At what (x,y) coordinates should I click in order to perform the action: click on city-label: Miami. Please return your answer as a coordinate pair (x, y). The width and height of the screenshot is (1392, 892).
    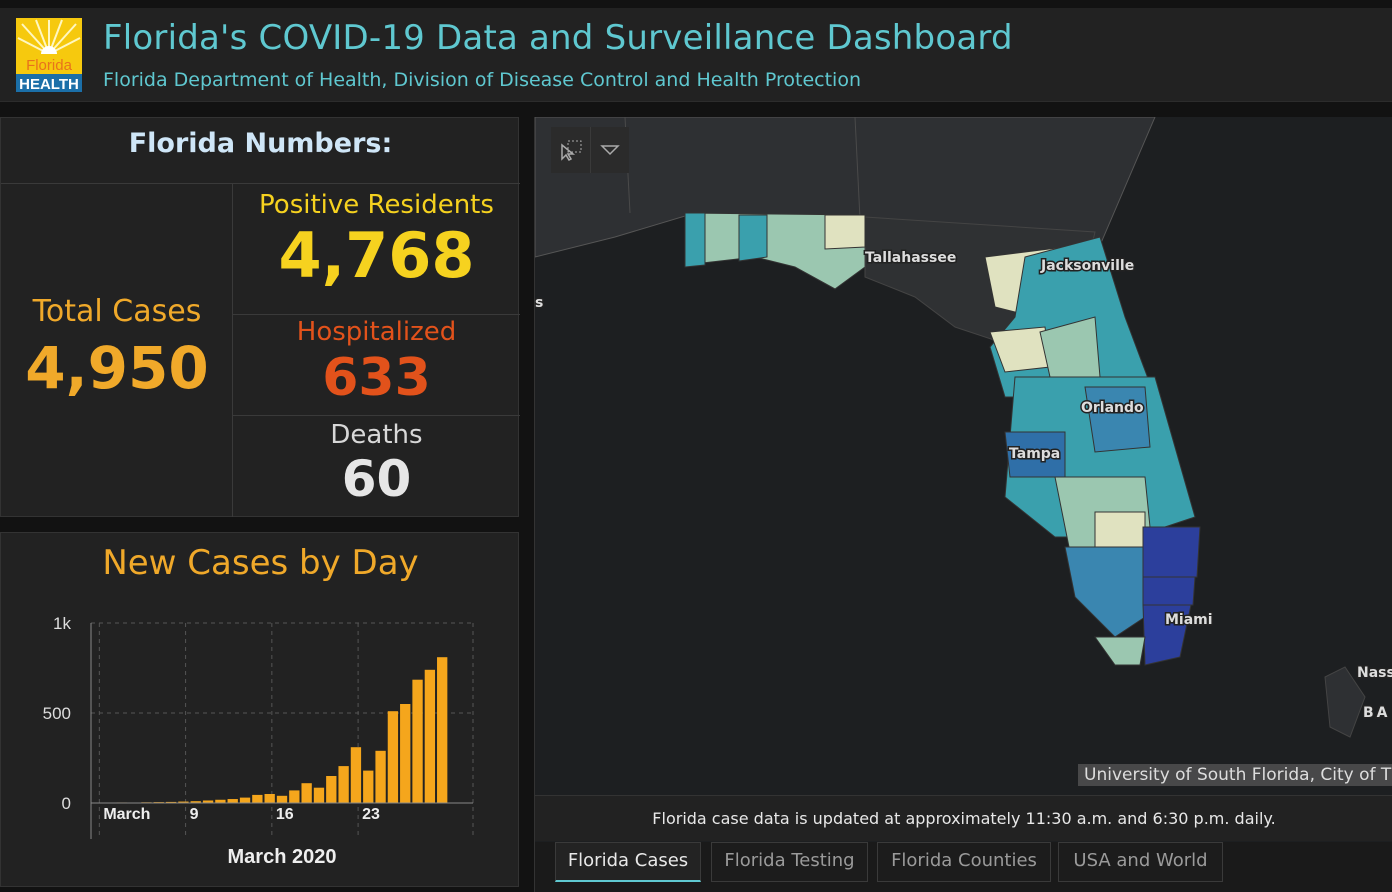
    Looking at the image, I should click on (1189, 620).